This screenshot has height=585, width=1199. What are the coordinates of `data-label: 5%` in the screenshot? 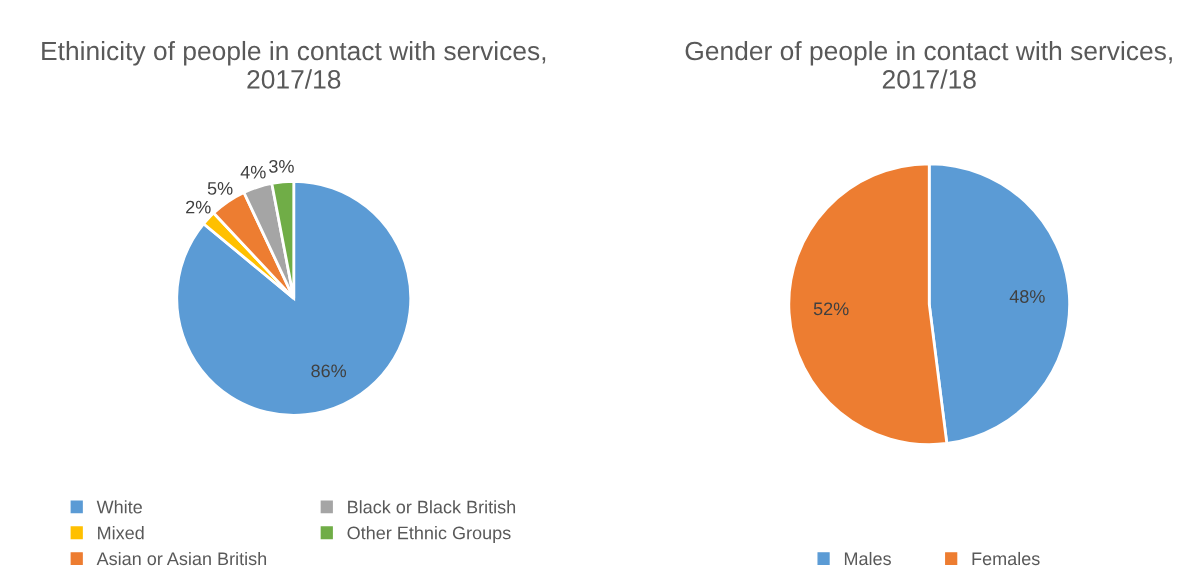 It's located at (220, 188).